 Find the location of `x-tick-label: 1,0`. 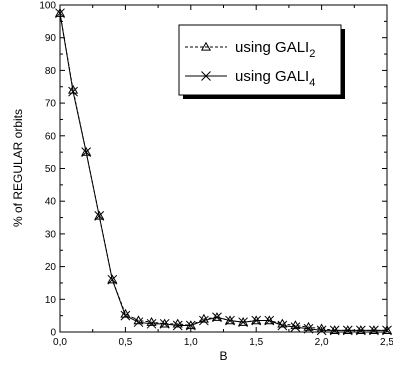

x-tick-label: 1,0 is located at coordinates (191, 342).